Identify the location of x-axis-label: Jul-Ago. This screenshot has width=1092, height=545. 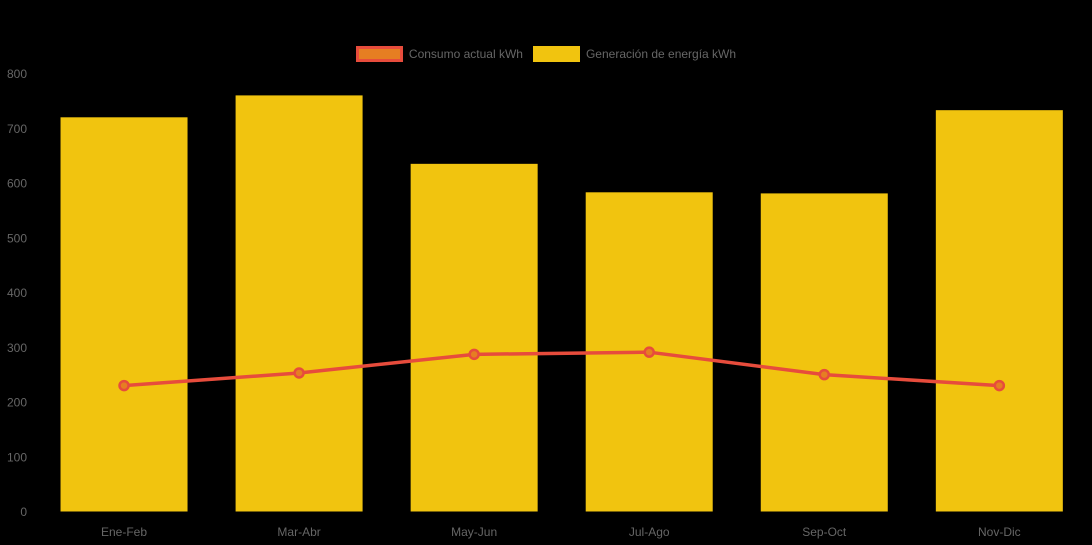
(649, 532).